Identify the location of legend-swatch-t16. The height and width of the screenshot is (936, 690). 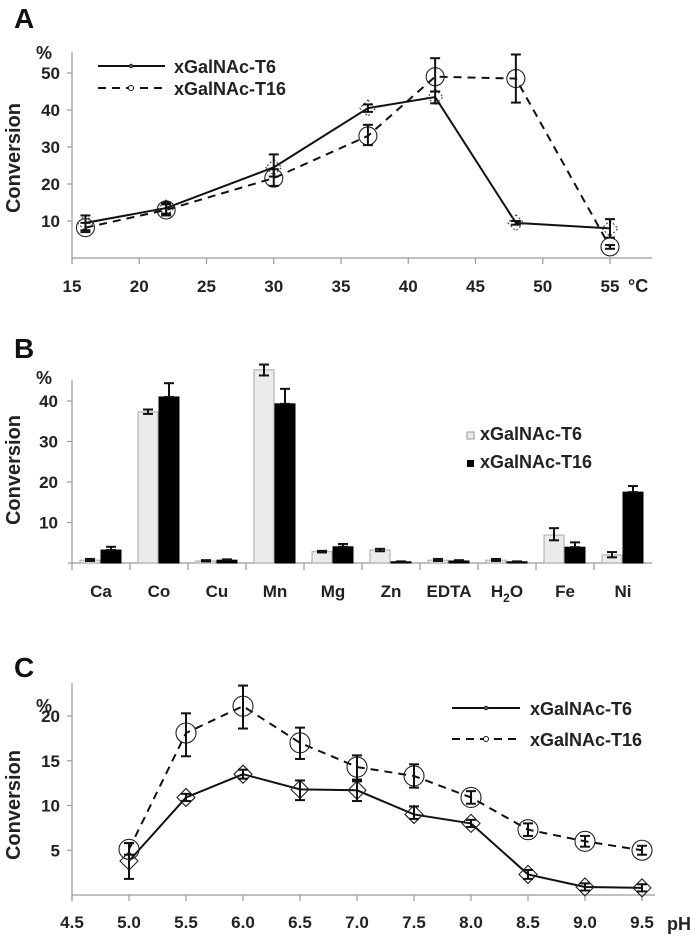
(470, 463).